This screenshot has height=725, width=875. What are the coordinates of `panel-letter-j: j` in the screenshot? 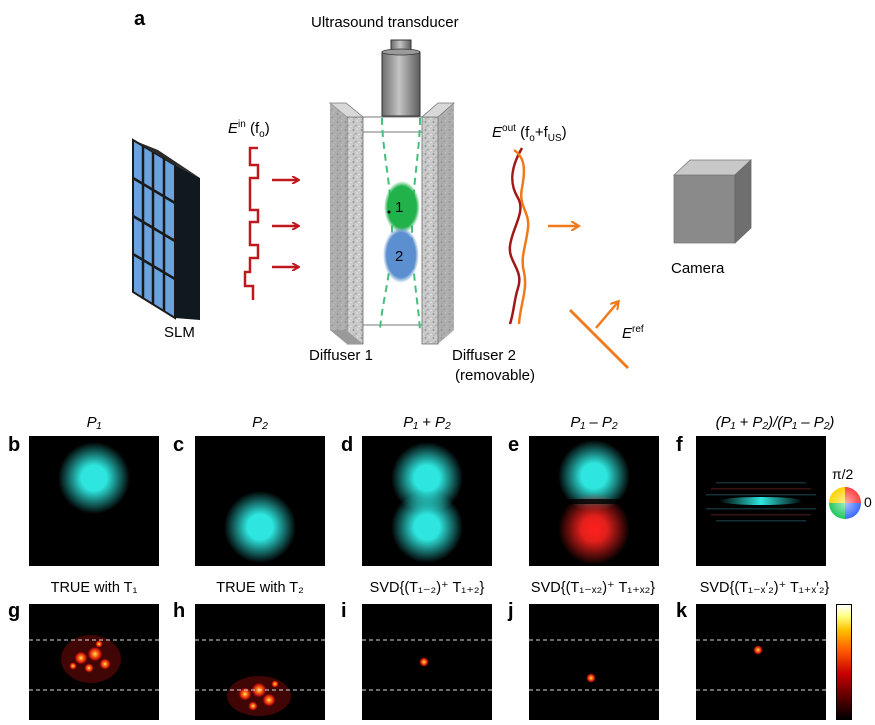 It's located at (511, 611).